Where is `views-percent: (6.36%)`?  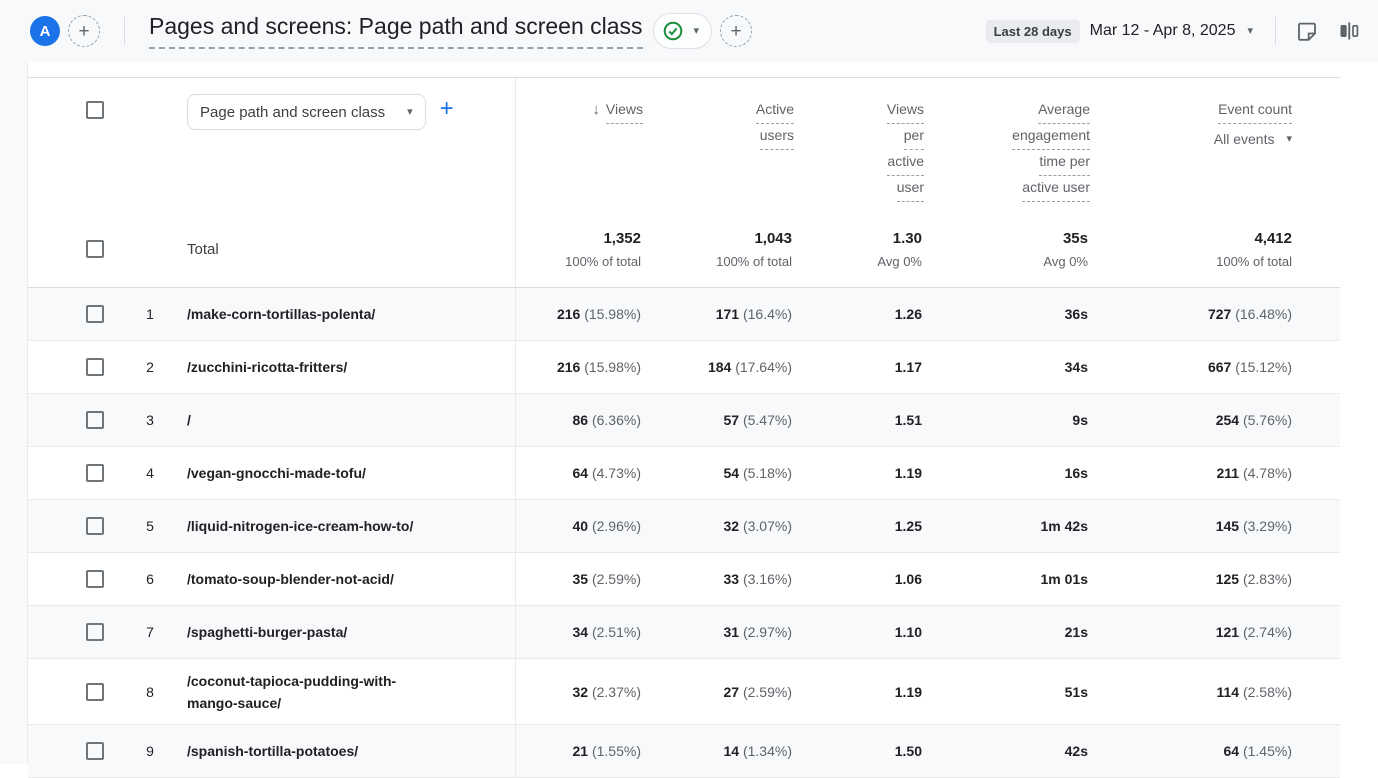 views-percent: (6.36%) is located at coordinates (616, 420).